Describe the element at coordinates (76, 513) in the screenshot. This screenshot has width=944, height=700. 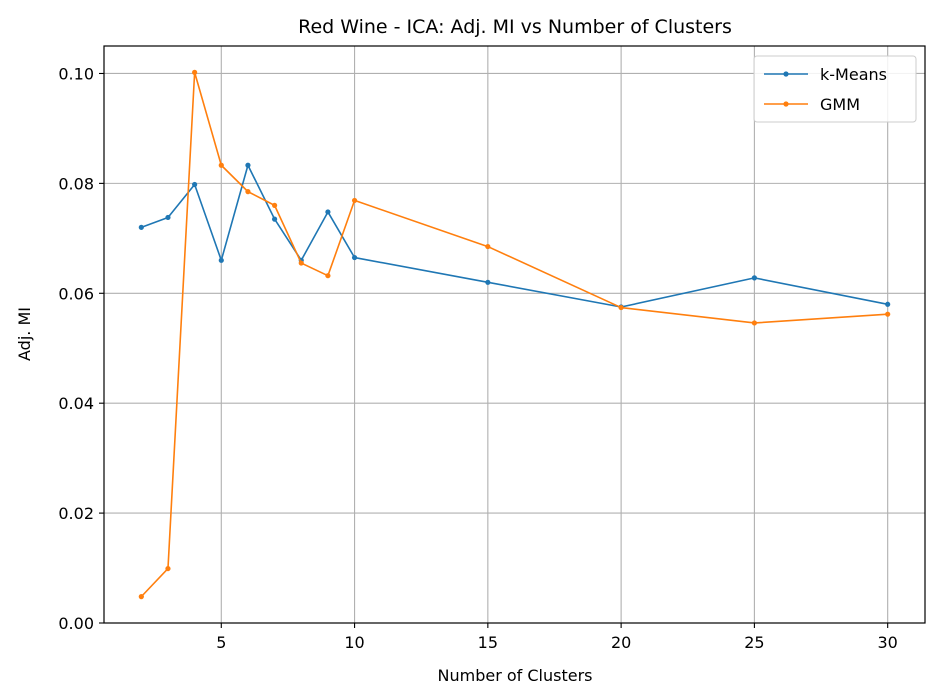
I see `y-tick-label: 0.02` at that location.